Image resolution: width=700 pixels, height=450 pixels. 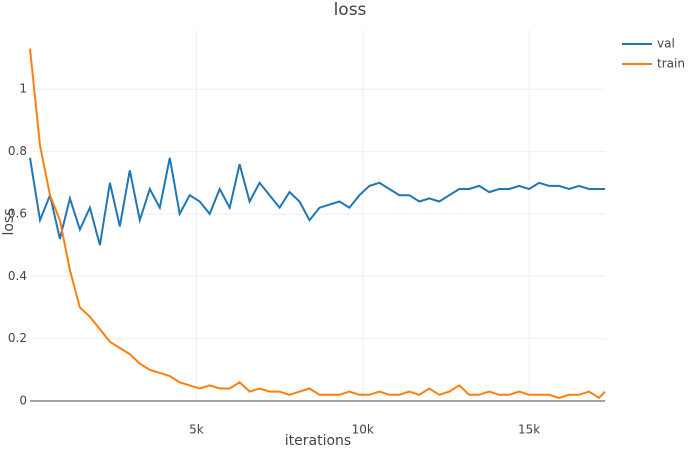 I want to click on y-axis-title: loss, so click(x=9, y=221).